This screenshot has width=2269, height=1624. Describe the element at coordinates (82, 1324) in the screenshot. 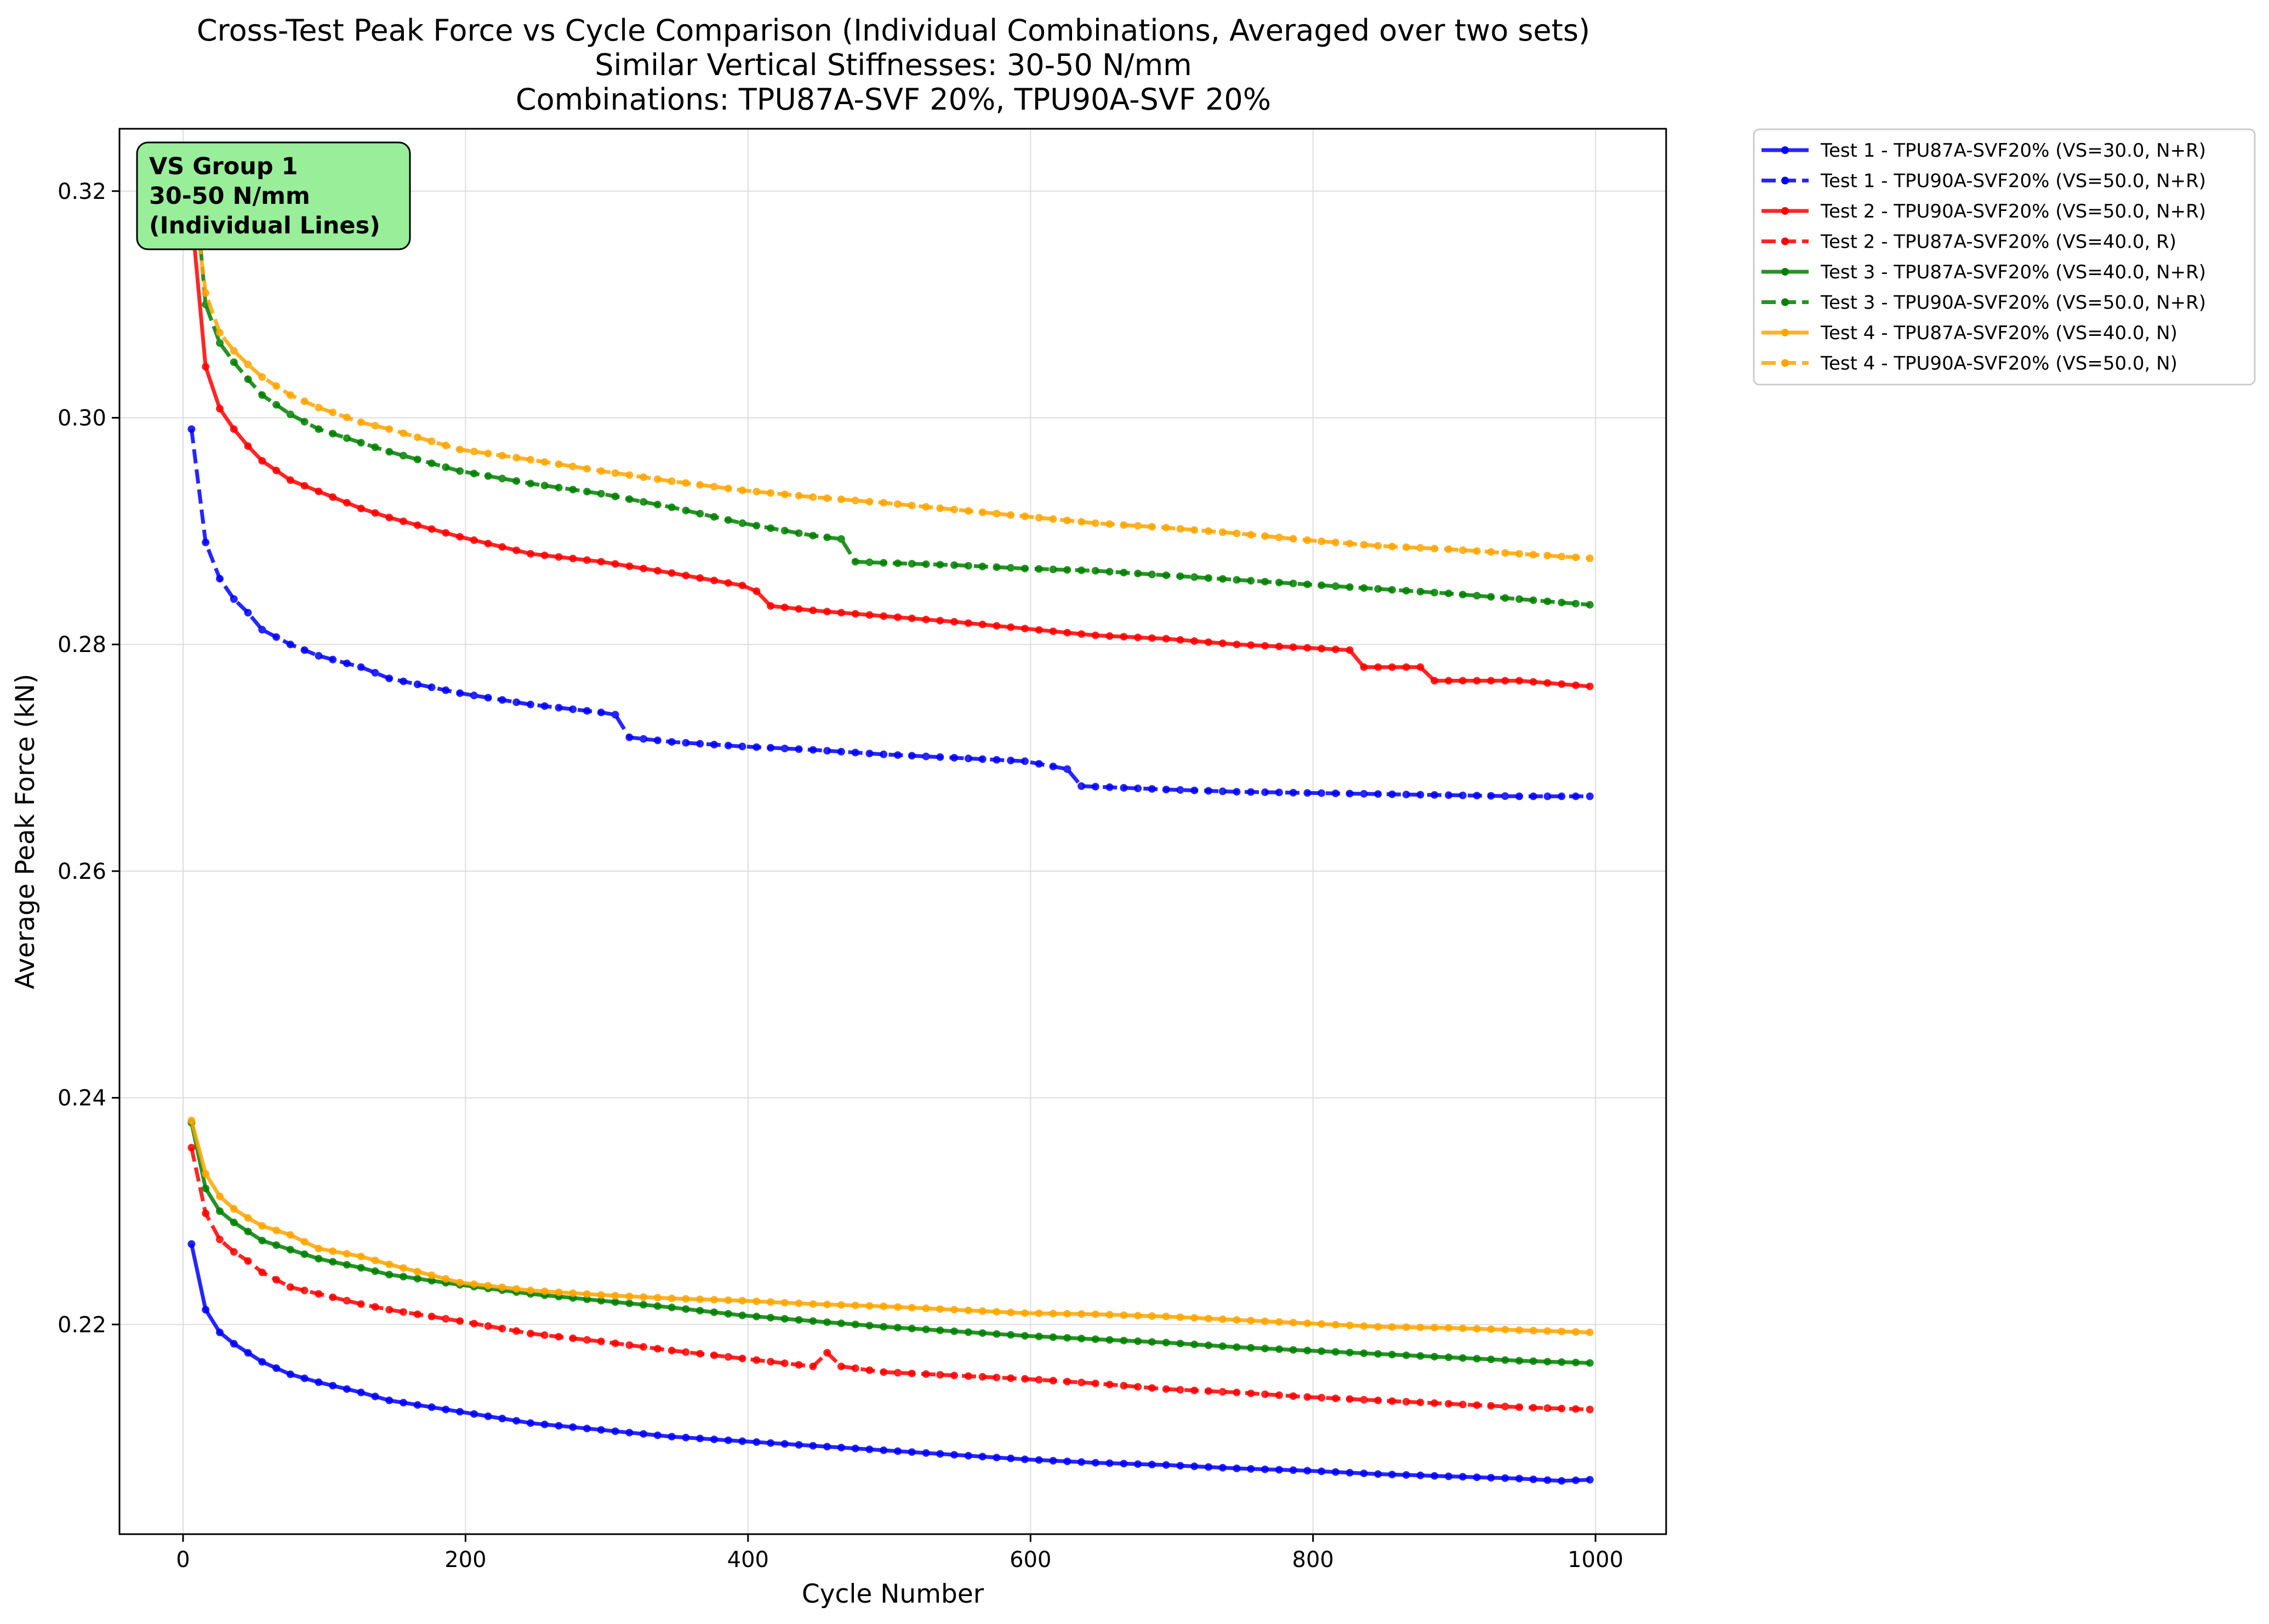

I see `y-tick-label: 0.22` at that location.